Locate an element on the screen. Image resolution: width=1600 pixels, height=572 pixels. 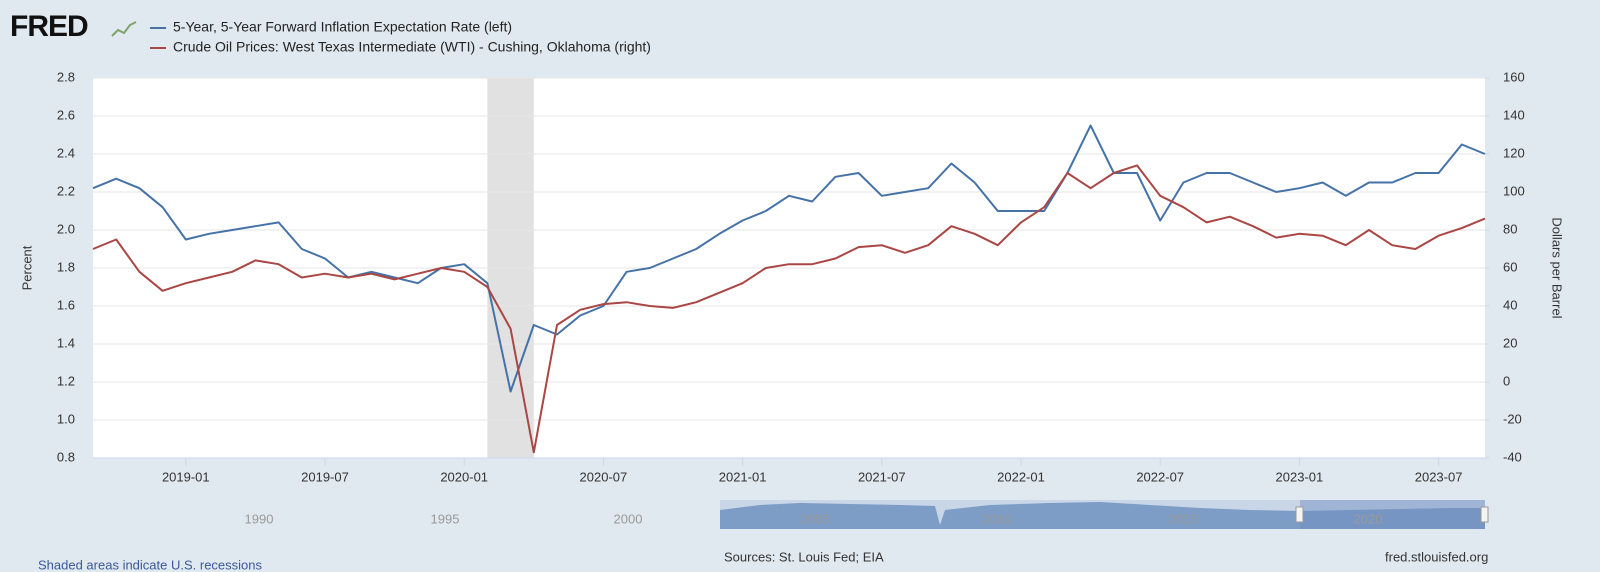
x-tick-label: 2019-01 is located at coordinates (186, 476).